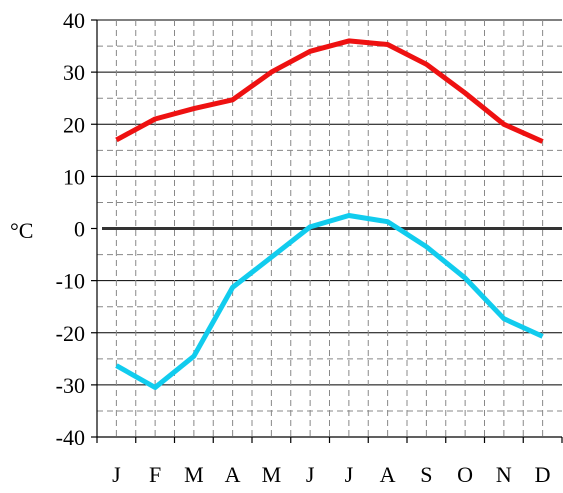 This screenshot has width=563, height=493. What do you see at coordinates (70, 333) in the screenshot?
I see `y-tick-label: -20` at bounding box center [70, 333].